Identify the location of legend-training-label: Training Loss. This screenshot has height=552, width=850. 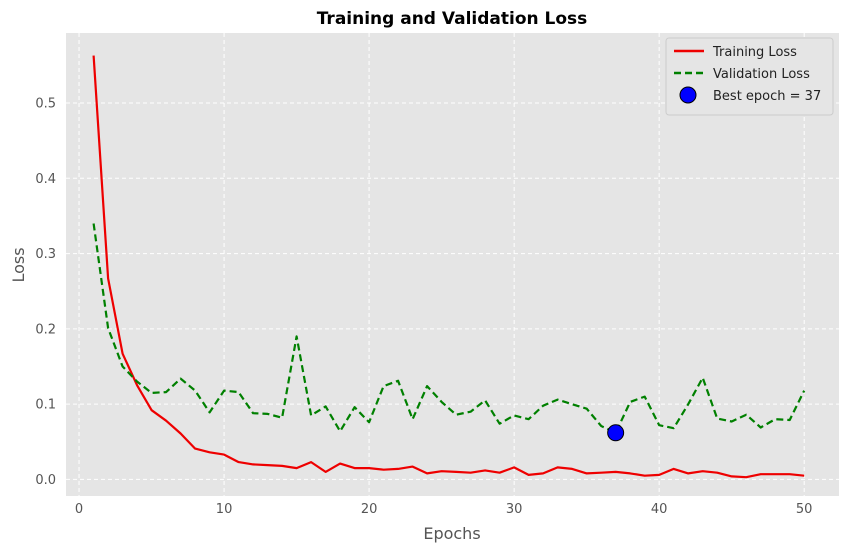
(754, 52).